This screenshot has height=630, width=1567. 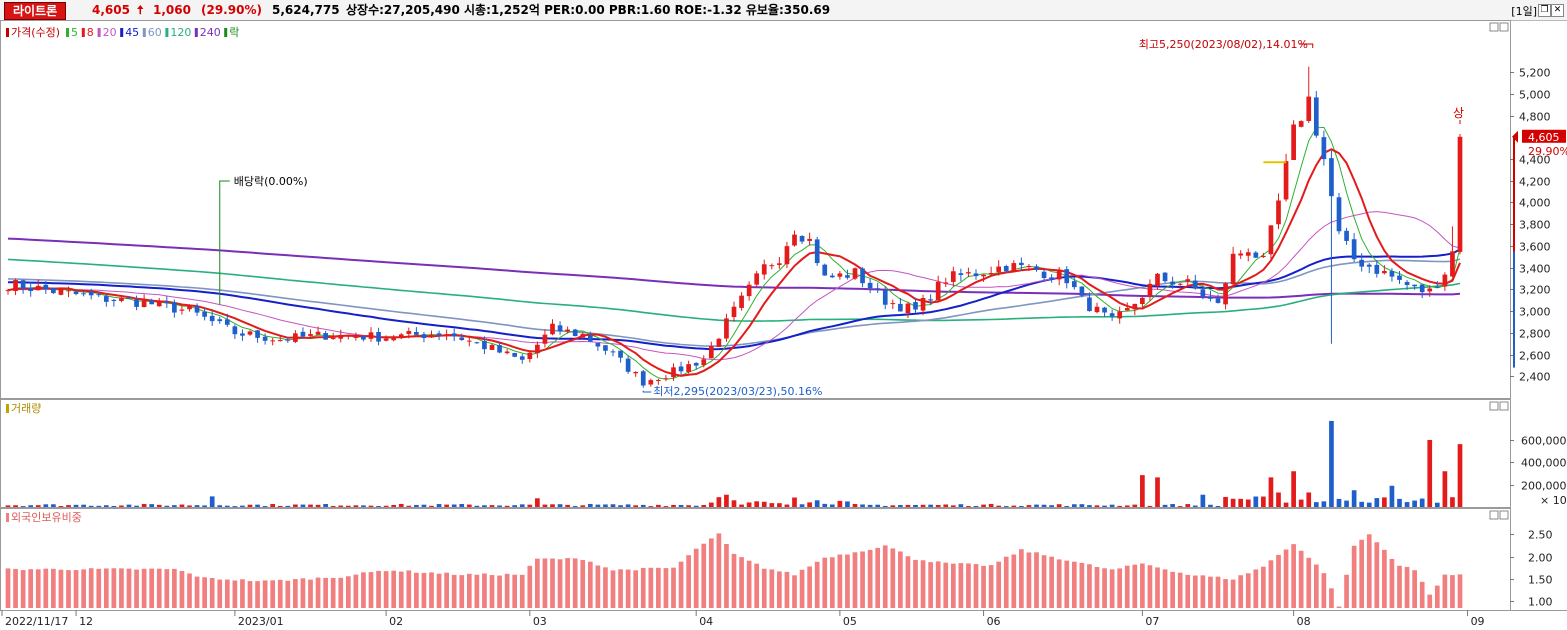 I want to click on price-tick-label: 3,600, so click(x=1535, y=247).